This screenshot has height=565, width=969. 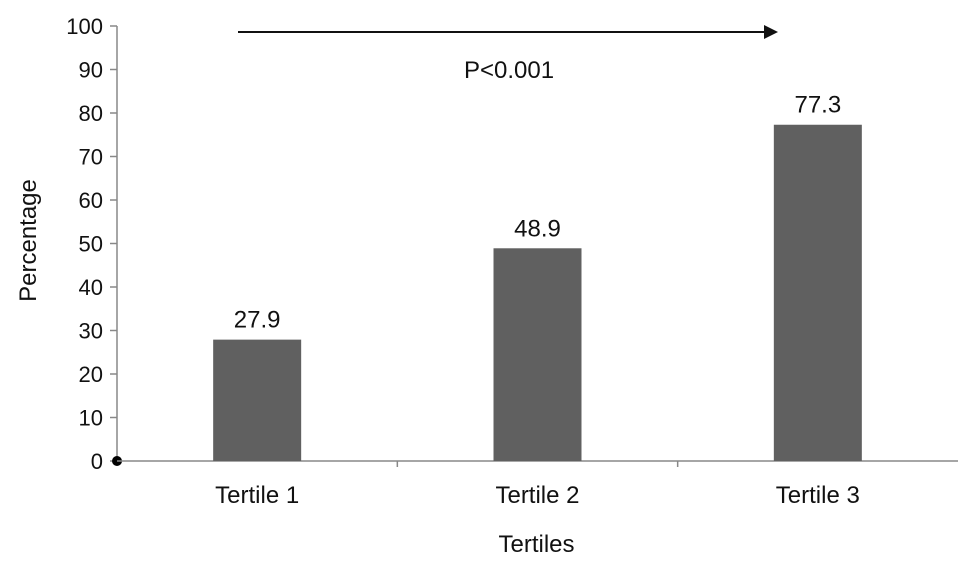 I want to click on y-axis: 0 10 20 30 40 50 60 70 80 90 100, so click(x=94, y=244).